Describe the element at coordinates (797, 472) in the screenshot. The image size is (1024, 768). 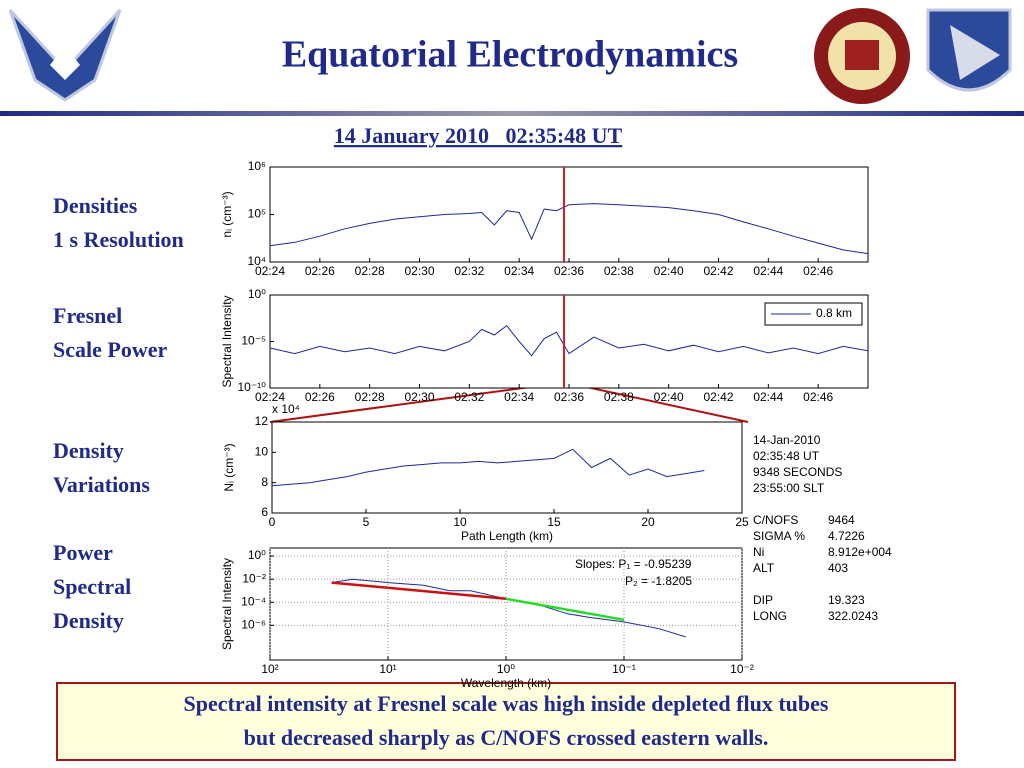
I see `info-line: 9348 SECONDS` at that location.